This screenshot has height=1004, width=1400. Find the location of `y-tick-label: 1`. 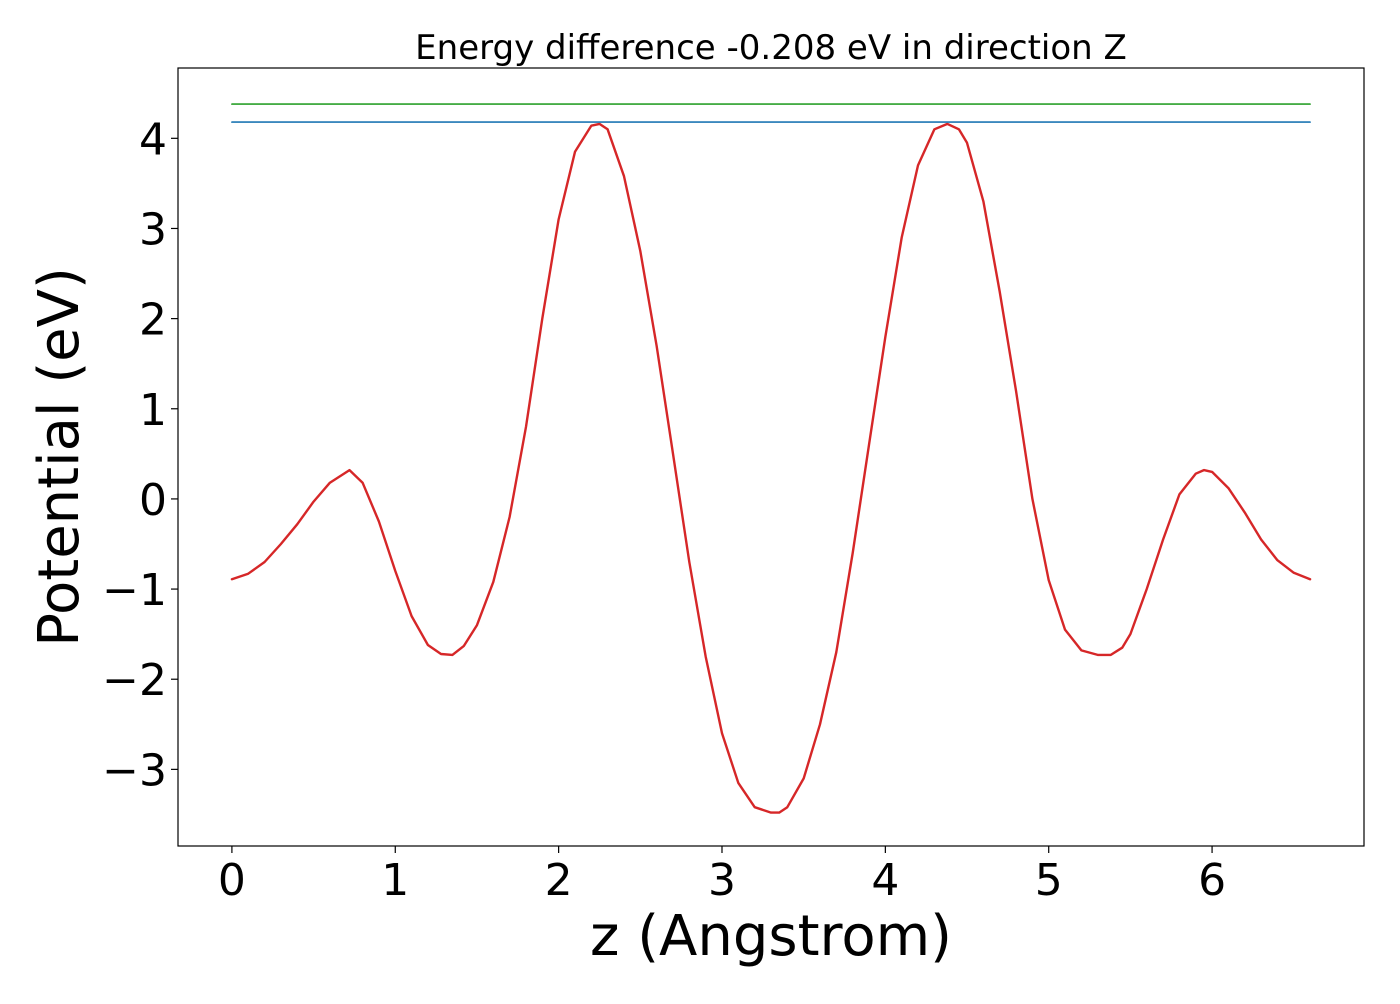

y-tick-label: 1 is located at coordinates (153, 410).